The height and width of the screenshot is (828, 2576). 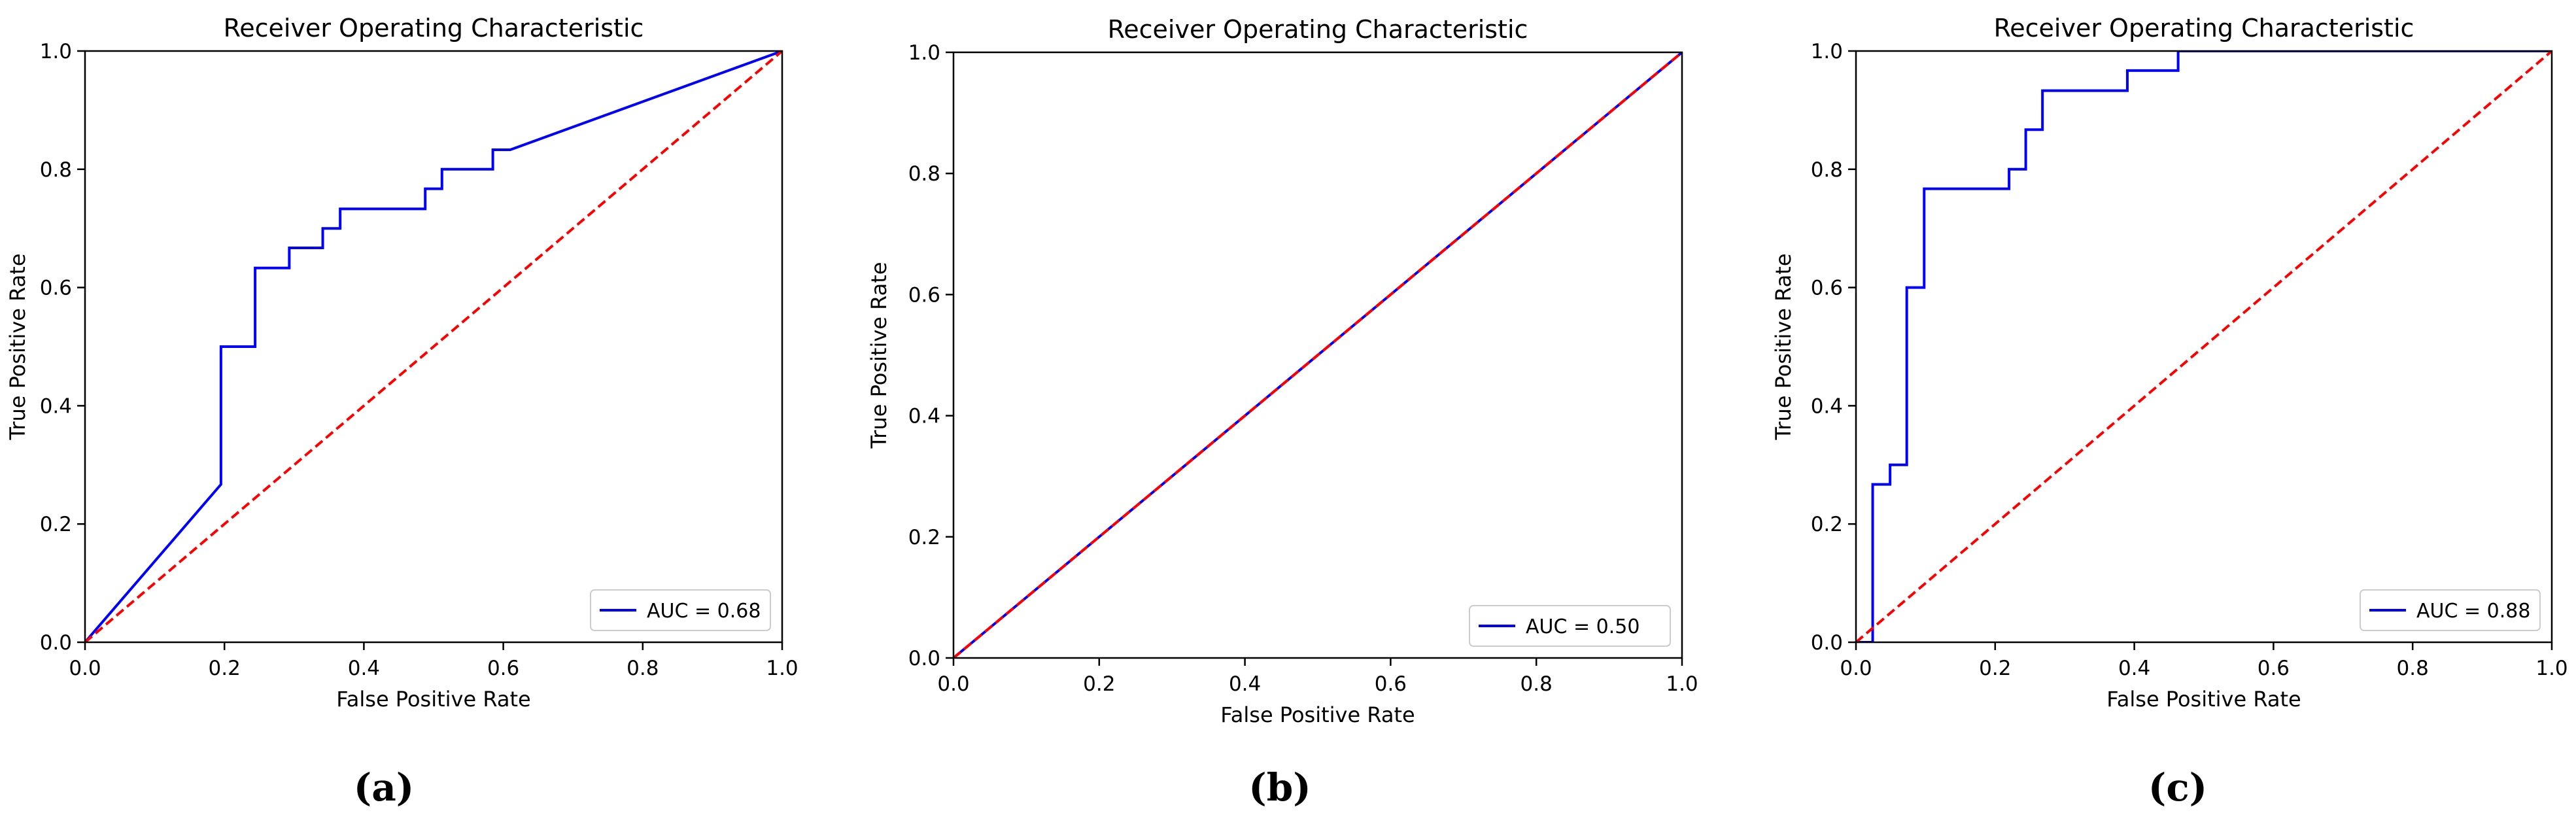 I want to click on legend-label: AUC = 0.88, so click(x=2473, y=611).